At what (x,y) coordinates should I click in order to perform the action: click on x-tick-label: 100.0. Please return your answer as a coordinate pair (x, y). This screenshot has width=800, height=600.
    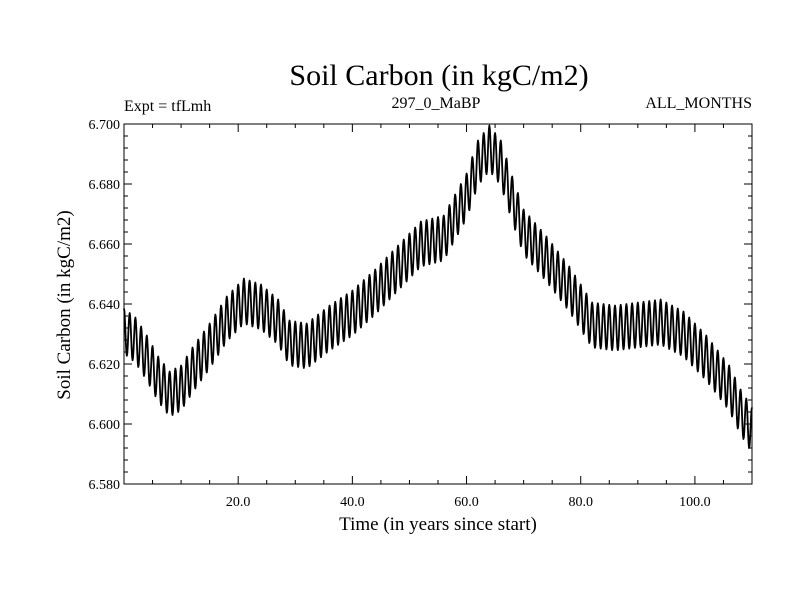
    Looking at the image, I should click on (695, 502).